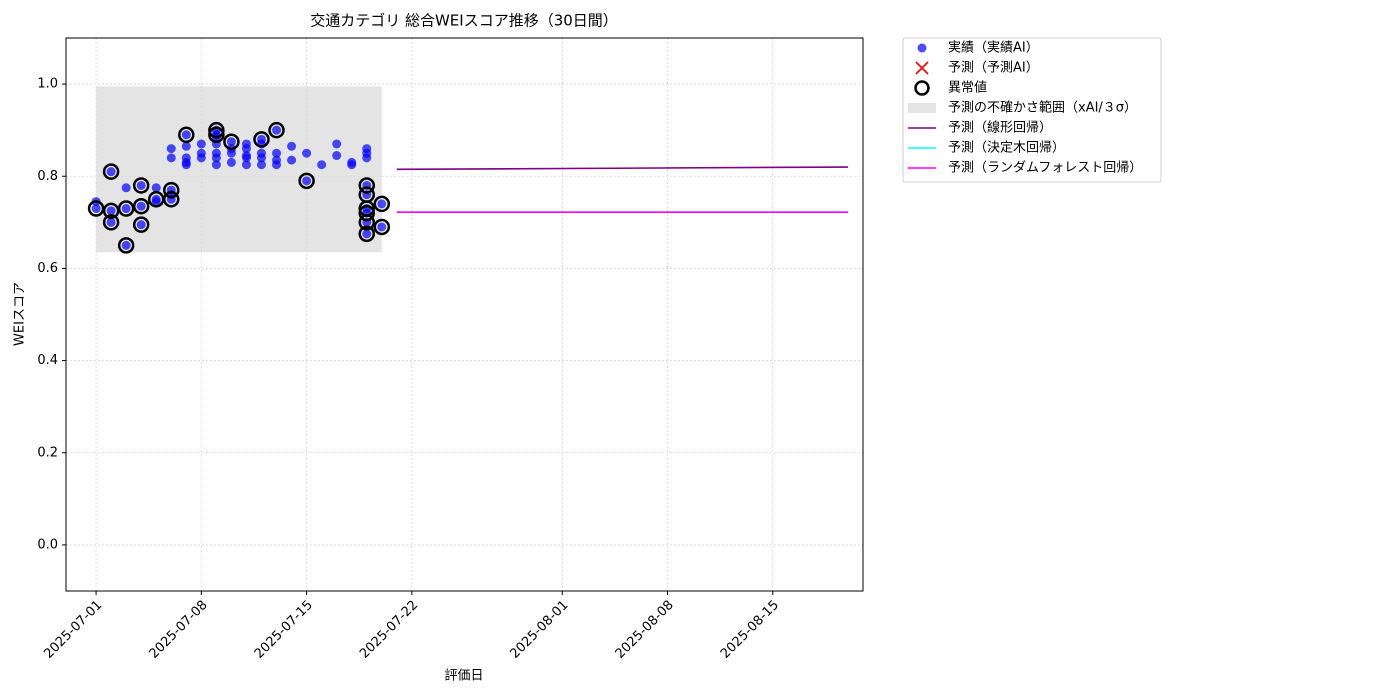 The width and height of the screenshot is (1400, 700). I want to click on y-tick-label: 0.2, so click(47, 452).